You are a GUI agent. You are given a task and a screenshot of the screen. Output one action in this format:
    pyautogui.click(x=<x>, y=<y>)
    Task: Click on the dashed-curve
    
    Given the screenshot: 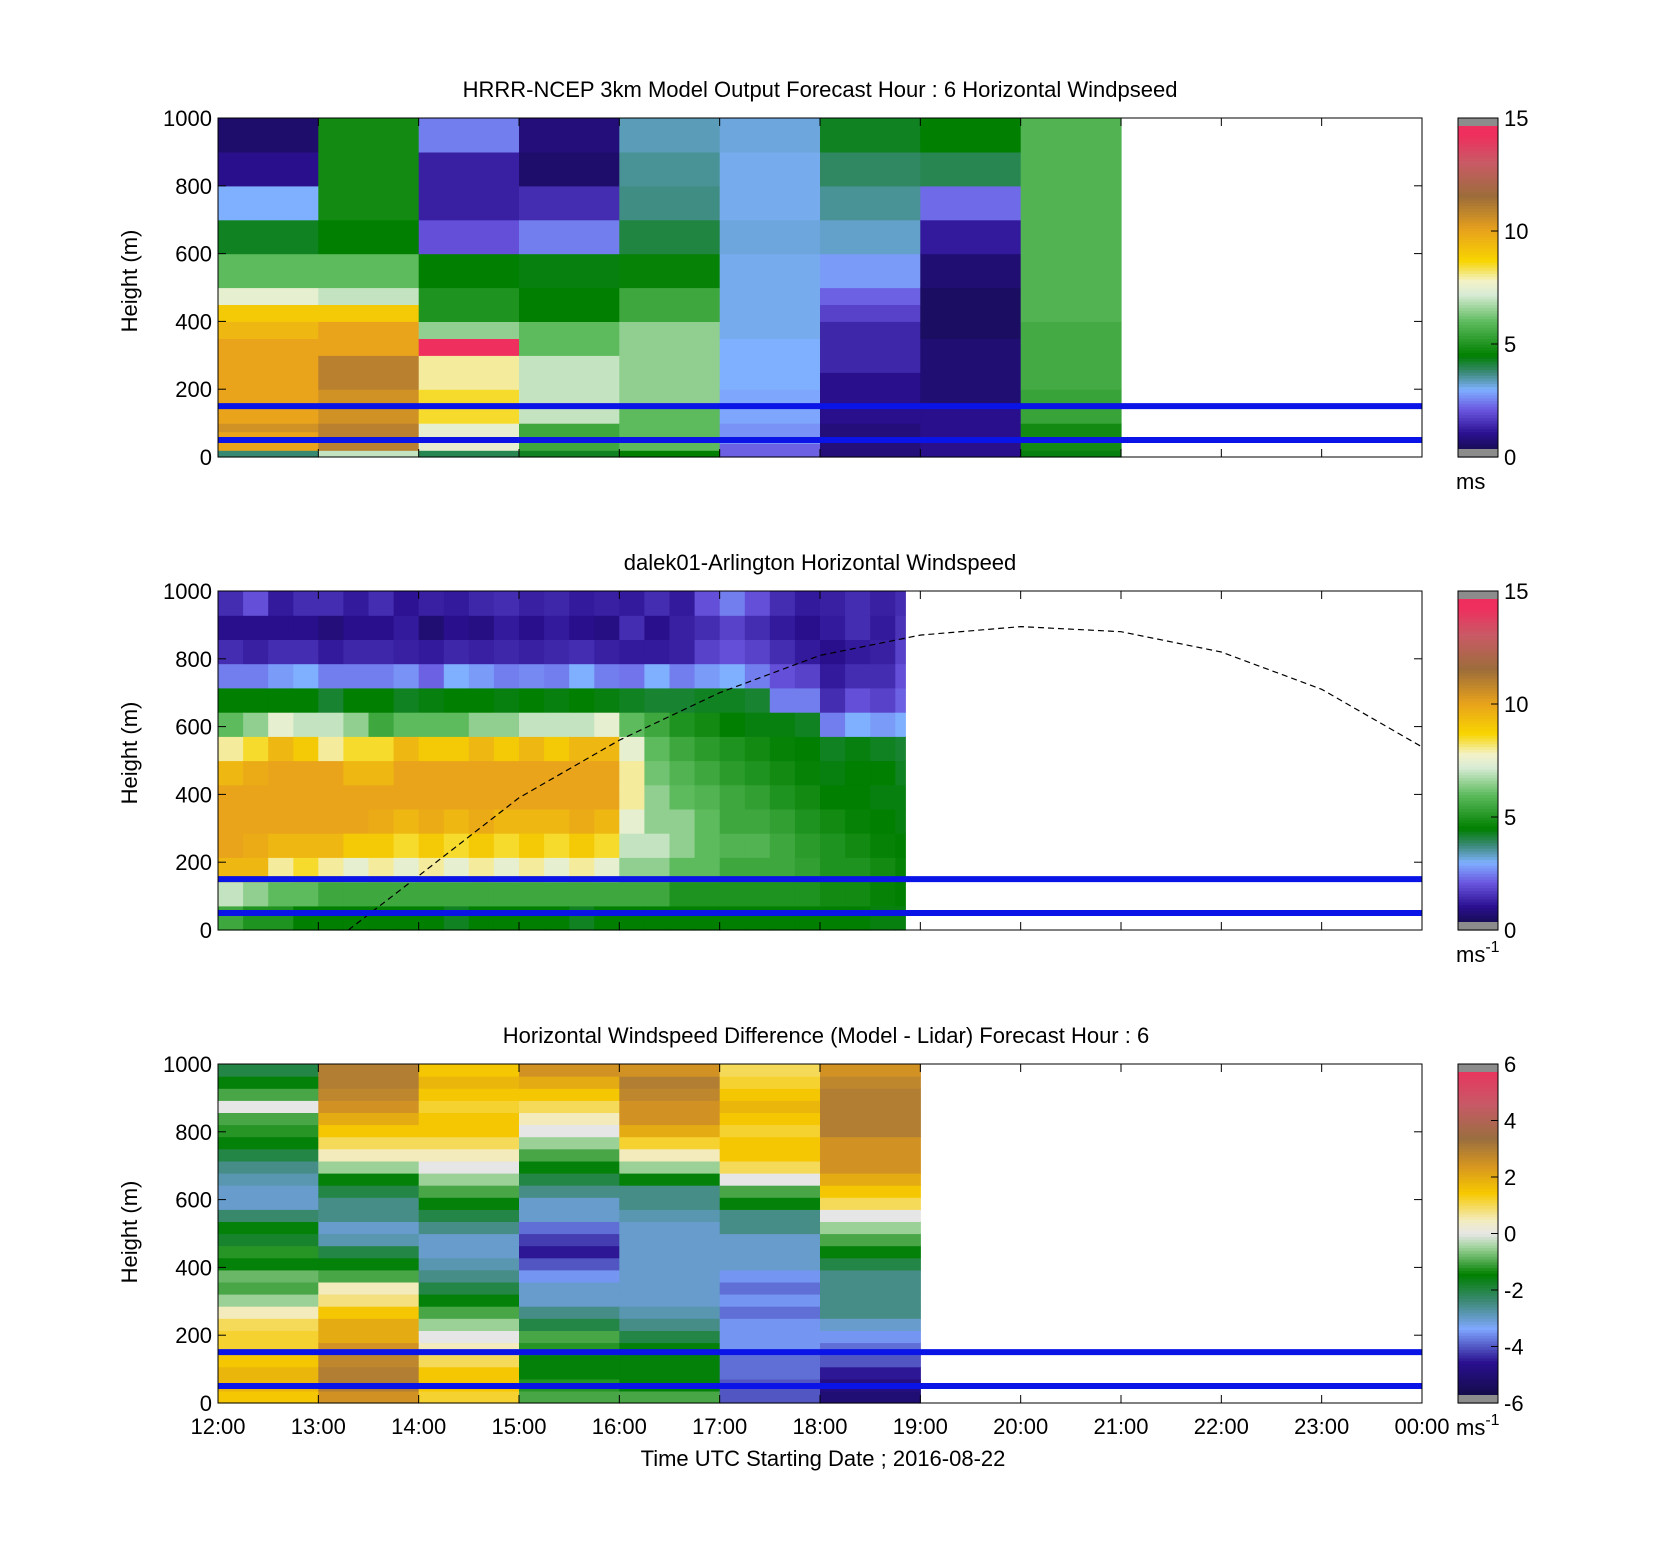 What is the action you would take?
    pyautogui.click(x=885, y=778)
    